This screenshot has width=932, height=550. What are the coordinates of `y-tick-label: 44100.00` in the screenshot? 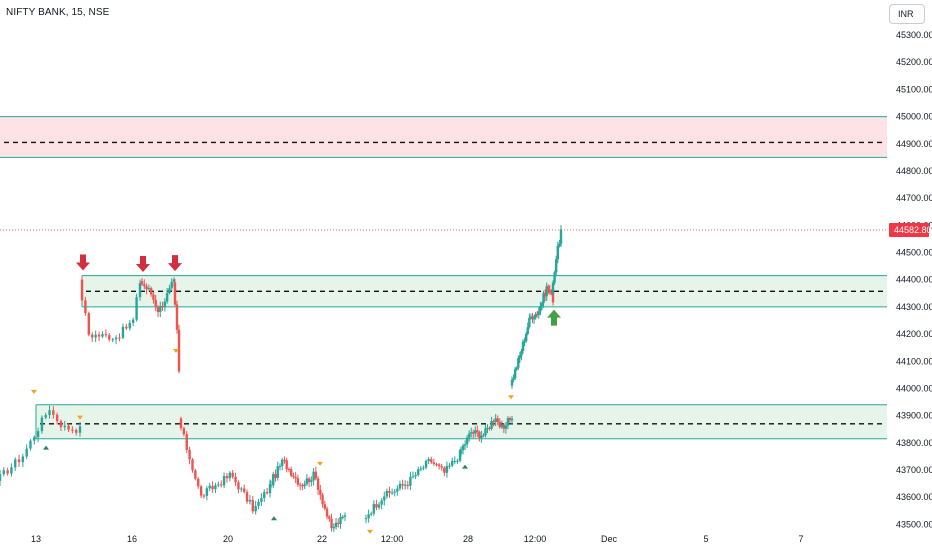 It's located at (914, 361).